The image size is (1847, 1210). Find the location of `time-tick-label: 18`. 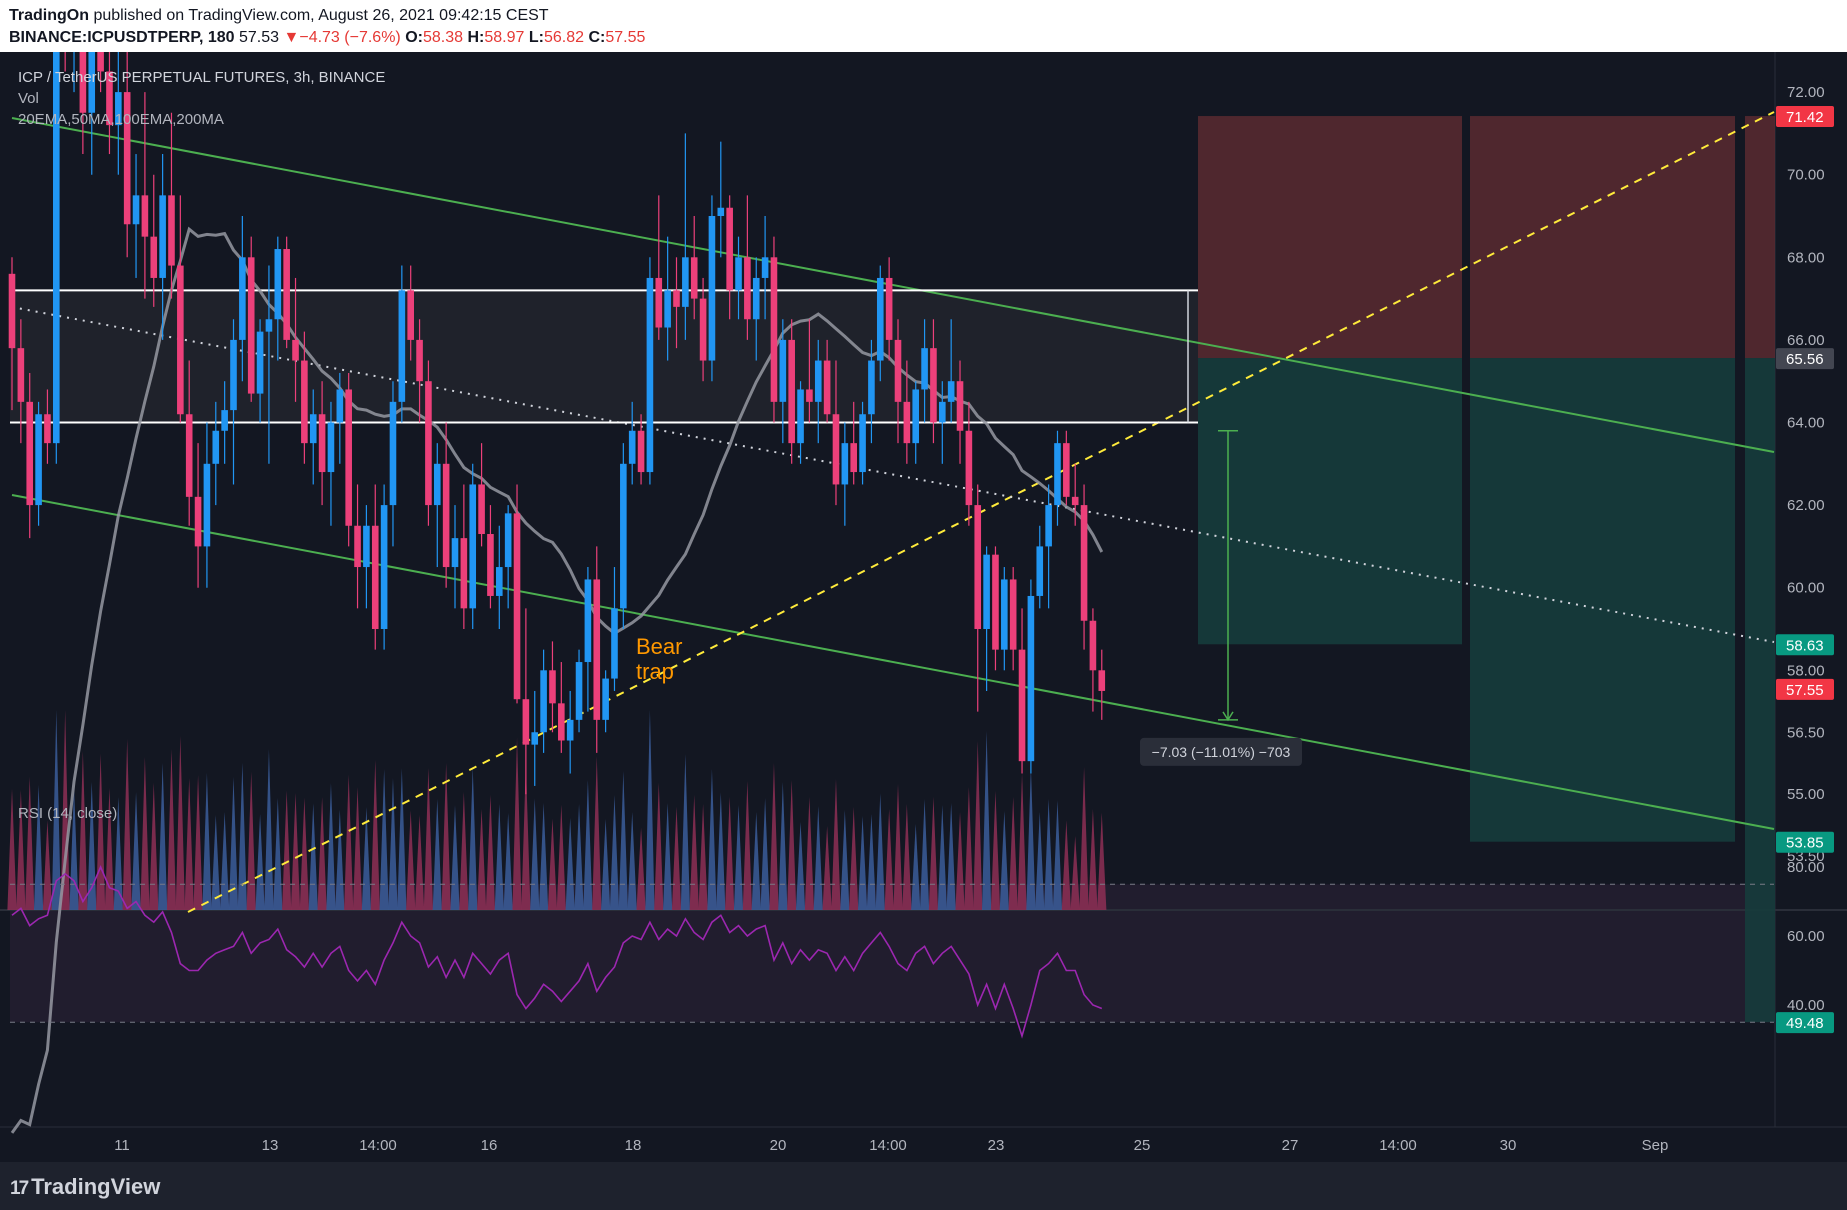

time-tick-label: 18 is located at coordinates (633, 1145).